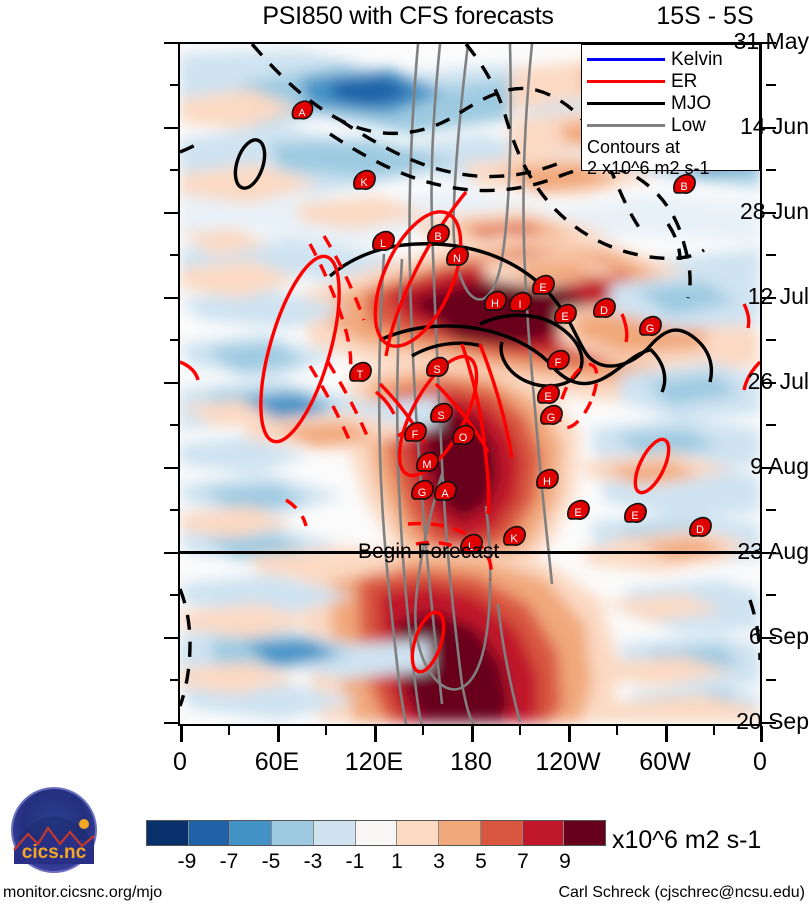 Image resolution: width=809 pixels, height=907 pixels. I want to click on y-tick-label-3: 12 Jul, so click(778, 296).